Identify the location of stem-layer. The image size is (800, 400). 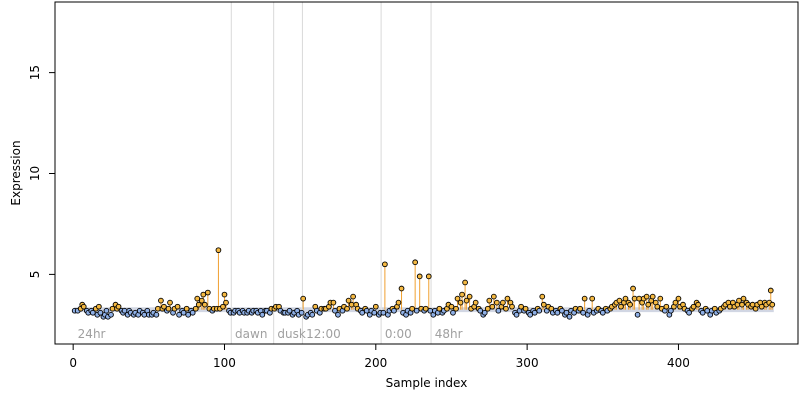
(427, 280).